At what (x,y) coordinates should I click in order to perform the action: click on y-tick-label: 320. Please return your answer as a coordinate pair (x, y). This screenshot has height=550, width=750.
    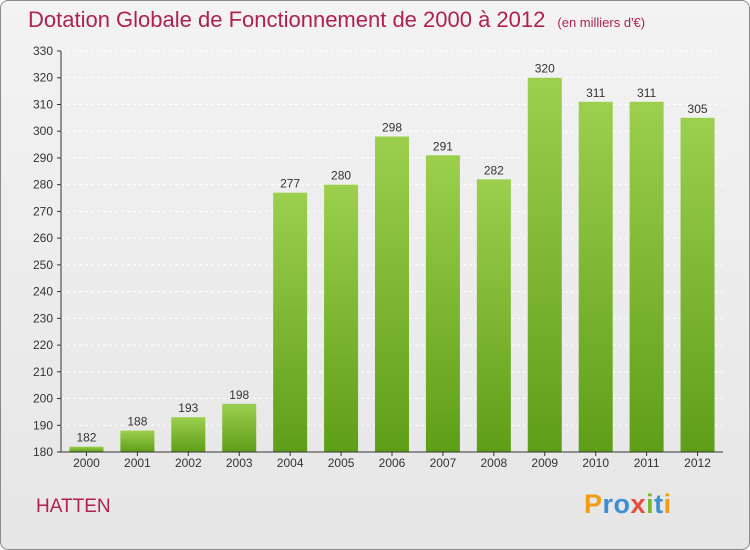
    Looking at the image, I should click on (43, 78).